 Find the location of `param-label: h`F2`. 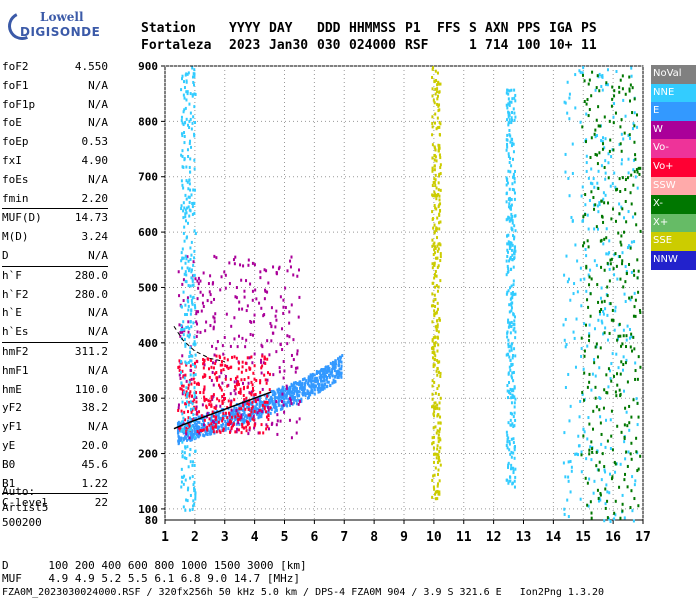

param-label: h`F2 is located at coordinates (15, 294).